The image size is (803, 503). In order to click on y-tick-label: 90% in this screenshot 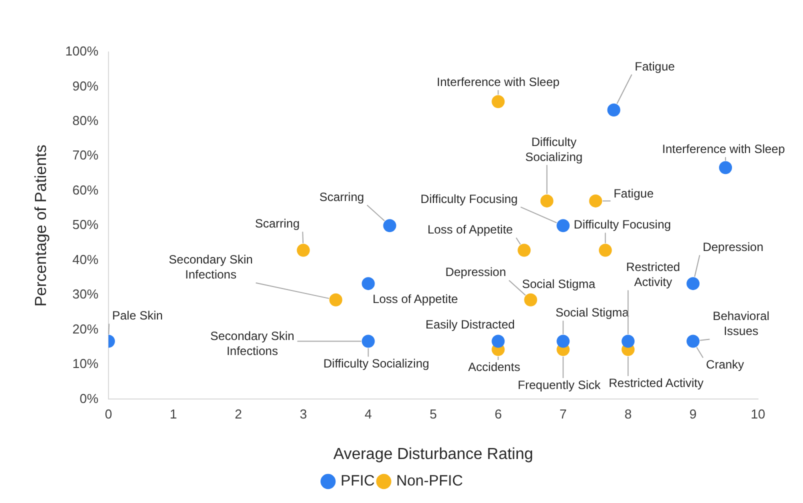, I will do `click(85, 86)`.